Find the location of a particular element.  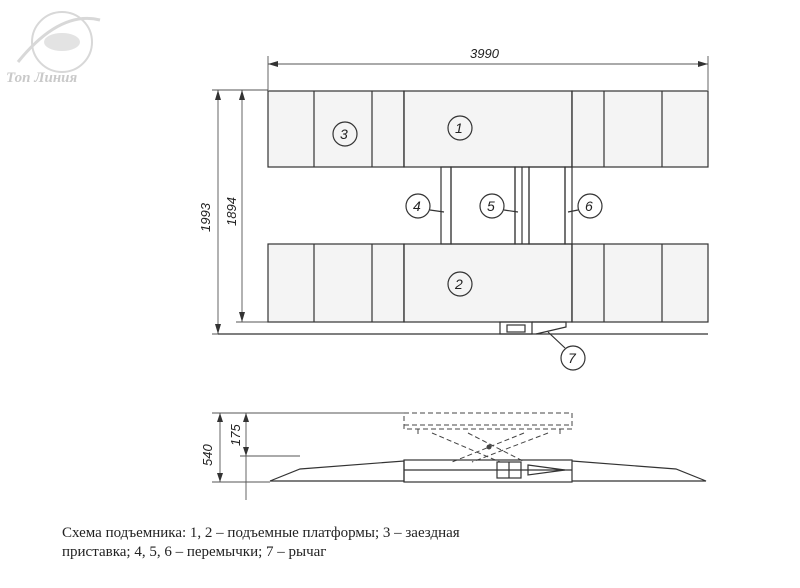

svg-text: 2 is located at coordinates (458, 284).